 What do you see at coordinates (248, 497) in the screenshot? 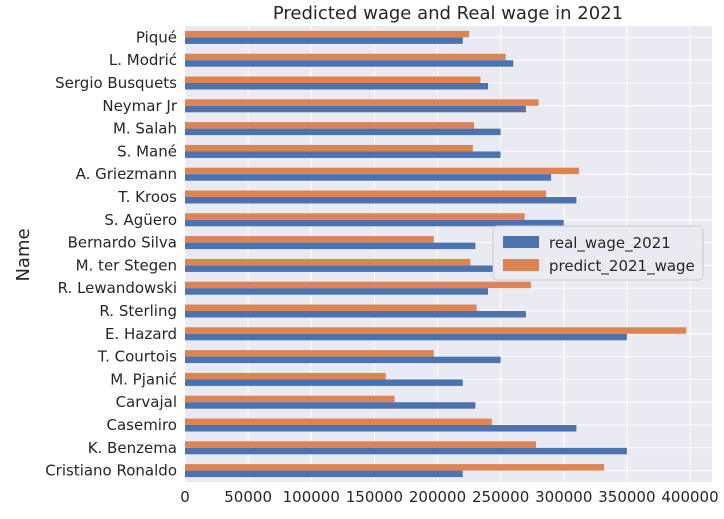
I see `x-tick-label: 50000` at bounding box center [248, 497].